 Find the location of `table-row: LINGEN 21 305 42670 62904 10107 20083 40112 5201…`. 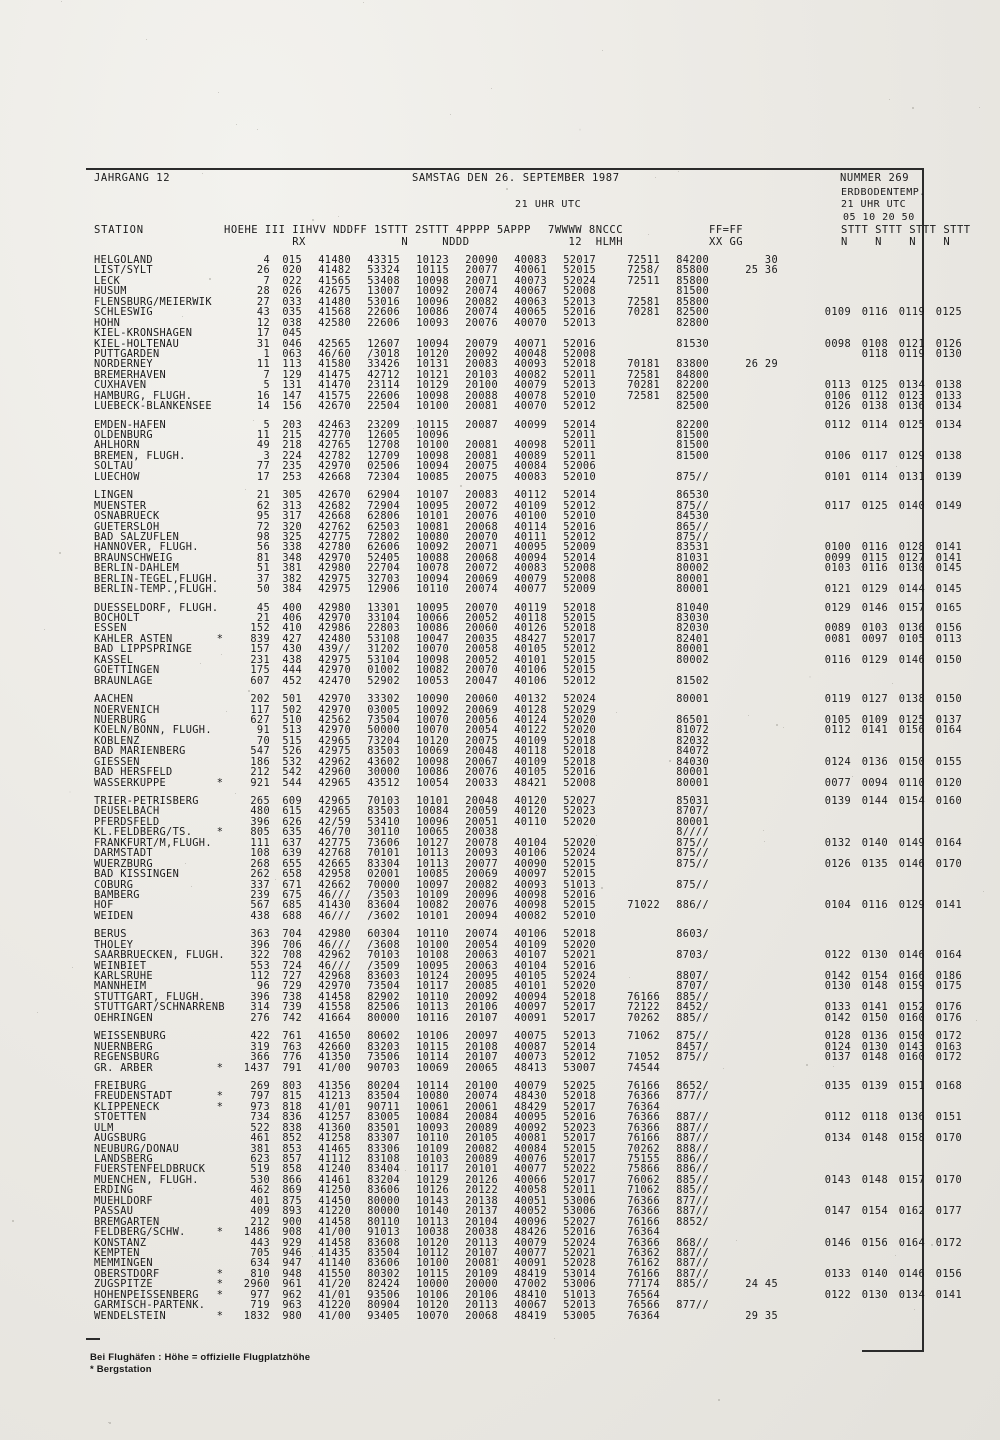

table-row: LINGEN 21 305 42670 62904 10107 20083 40112 5201… is located at coordinates (500, 495).